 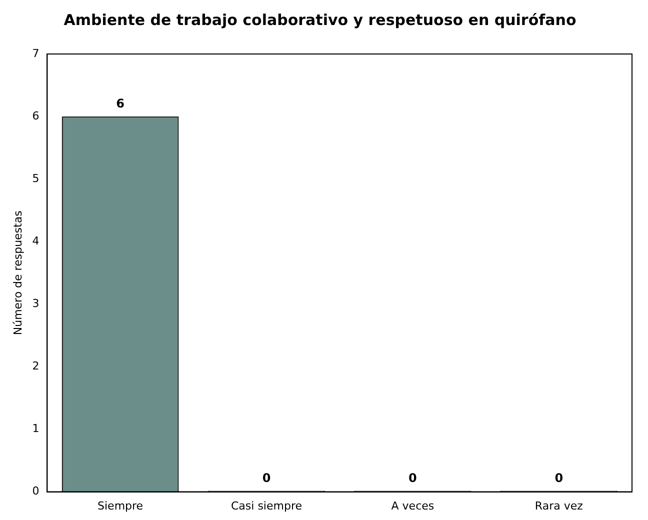 What do you see at coordinates (36, 303) in the screenshot?
I see `y-tick-label: 3` at bounding box center [36, 303].